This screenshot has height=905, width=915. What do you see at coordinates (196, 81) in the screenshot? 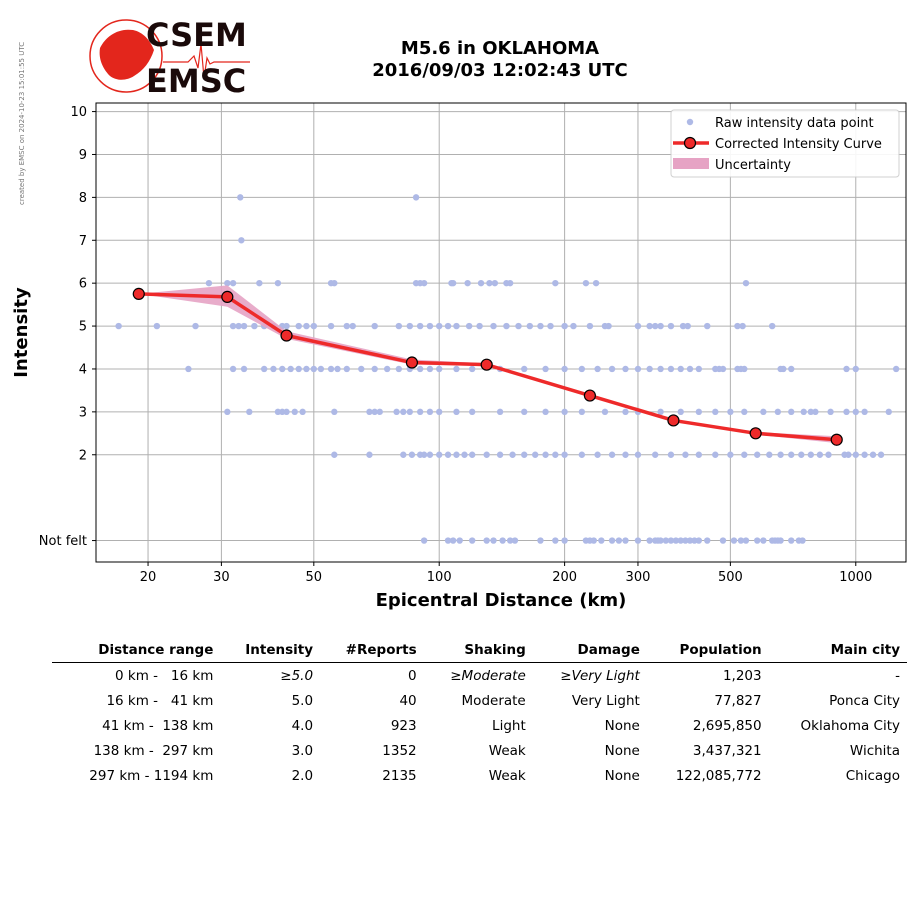
I see `logo-text-bottom: EMSC` at bounding box center [196, 81].